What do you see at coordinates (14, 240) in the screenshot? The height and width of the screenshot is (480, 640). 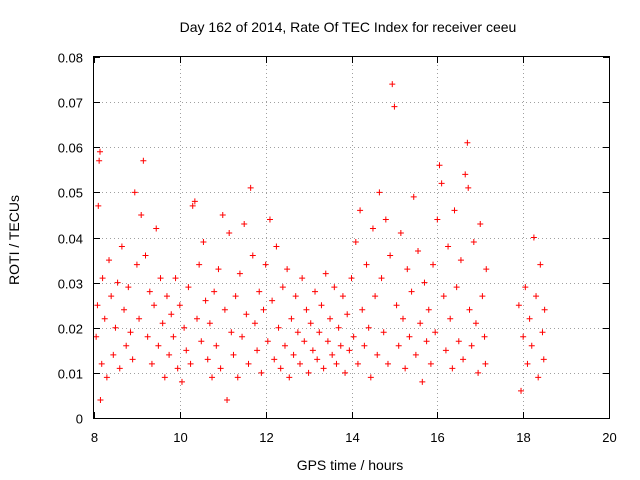 I see `y-axis-title: ROTI / TECUs` at bounding box center [14, 240].